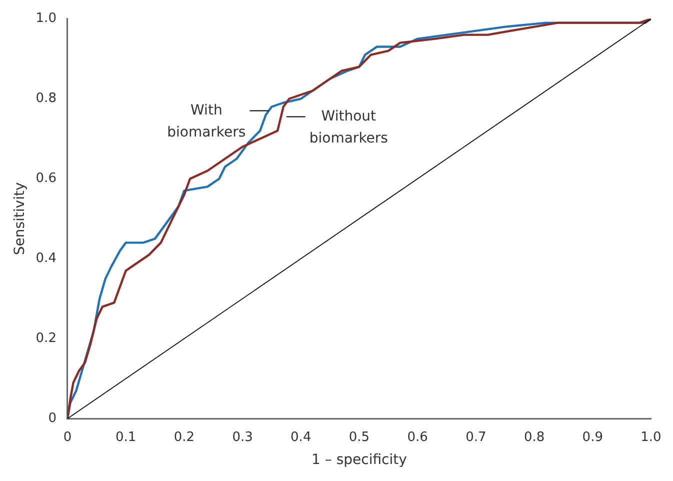 The width and height of the screenshot is (673, 481). Describe the element at coordinates (184, 437) in the screenshot. I see `x-tick-label: 0.2` at that location.